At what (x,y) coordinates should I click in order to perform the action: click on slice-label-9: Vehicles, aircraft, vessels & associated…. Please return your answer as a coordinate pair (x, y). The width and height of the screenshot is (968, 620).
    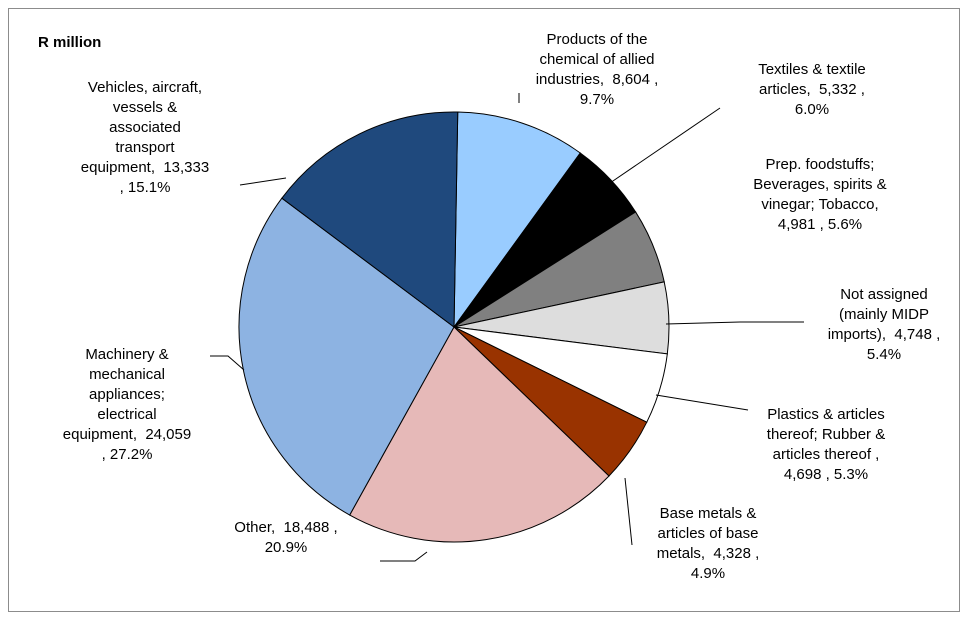
    Looking at the image, I should click on (145, 137).